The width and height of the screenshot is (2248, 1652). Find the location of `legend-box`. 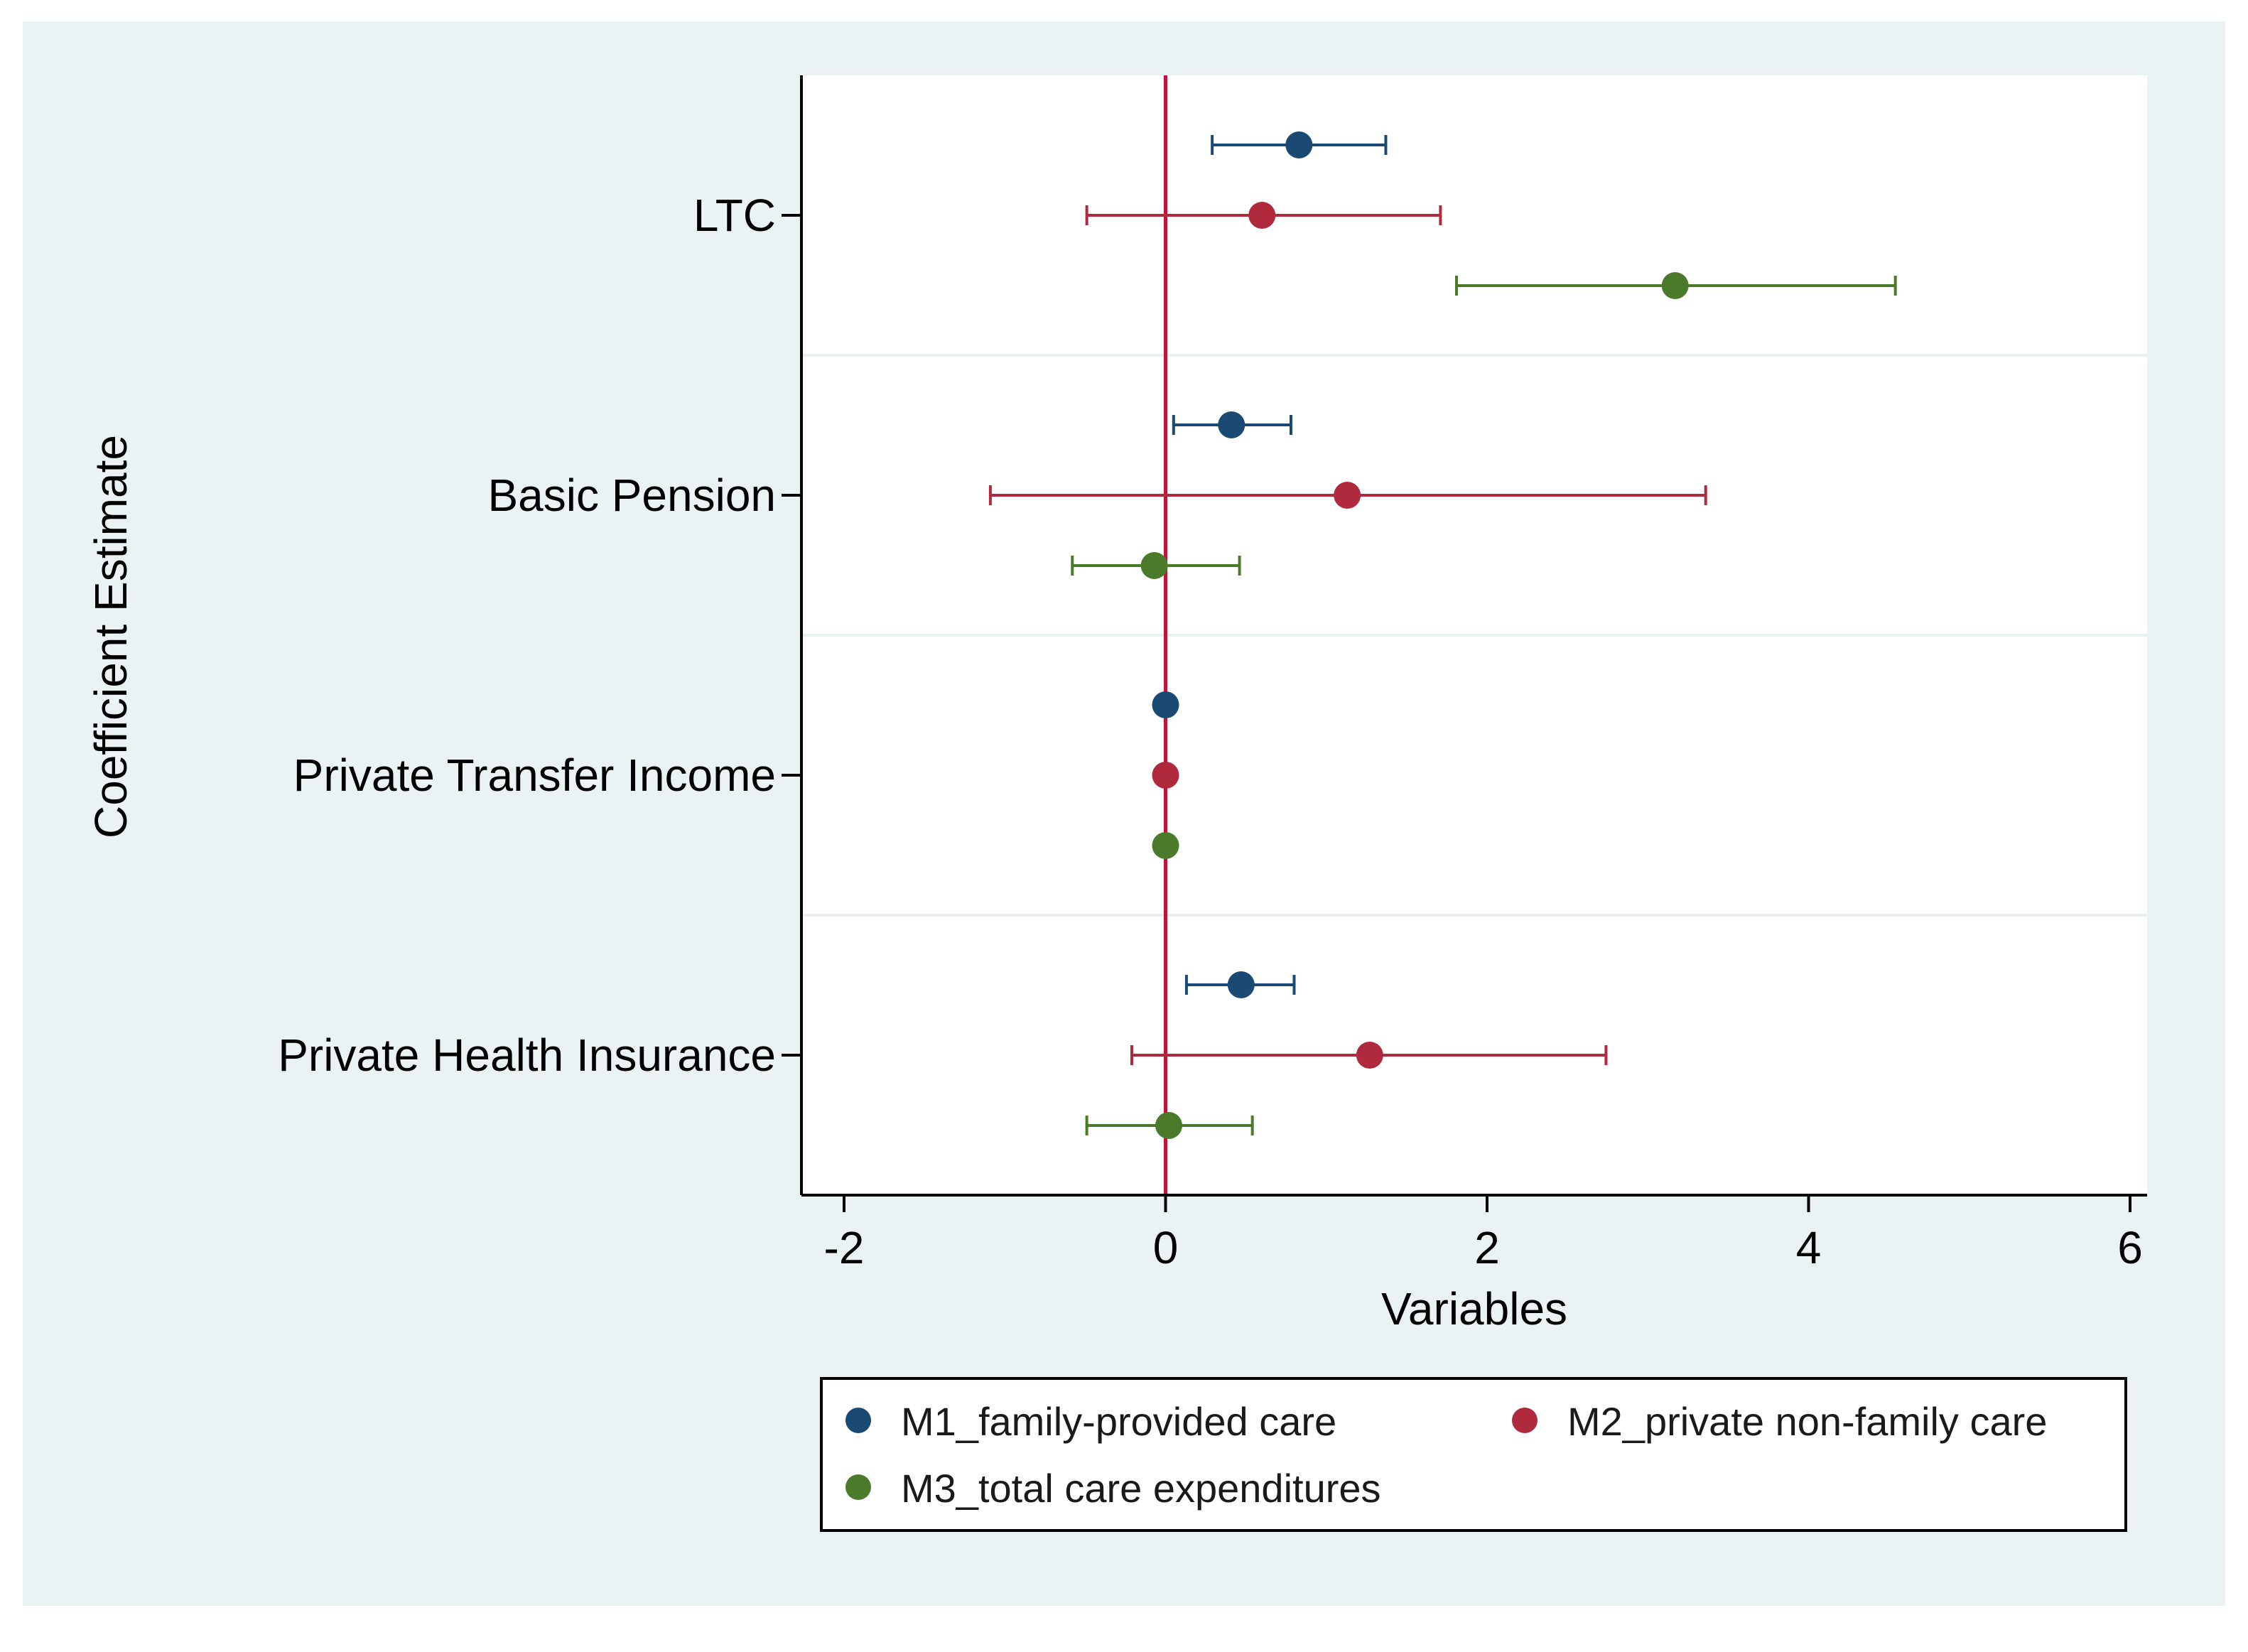

legend-box is located at coordinates (1473, 1454).